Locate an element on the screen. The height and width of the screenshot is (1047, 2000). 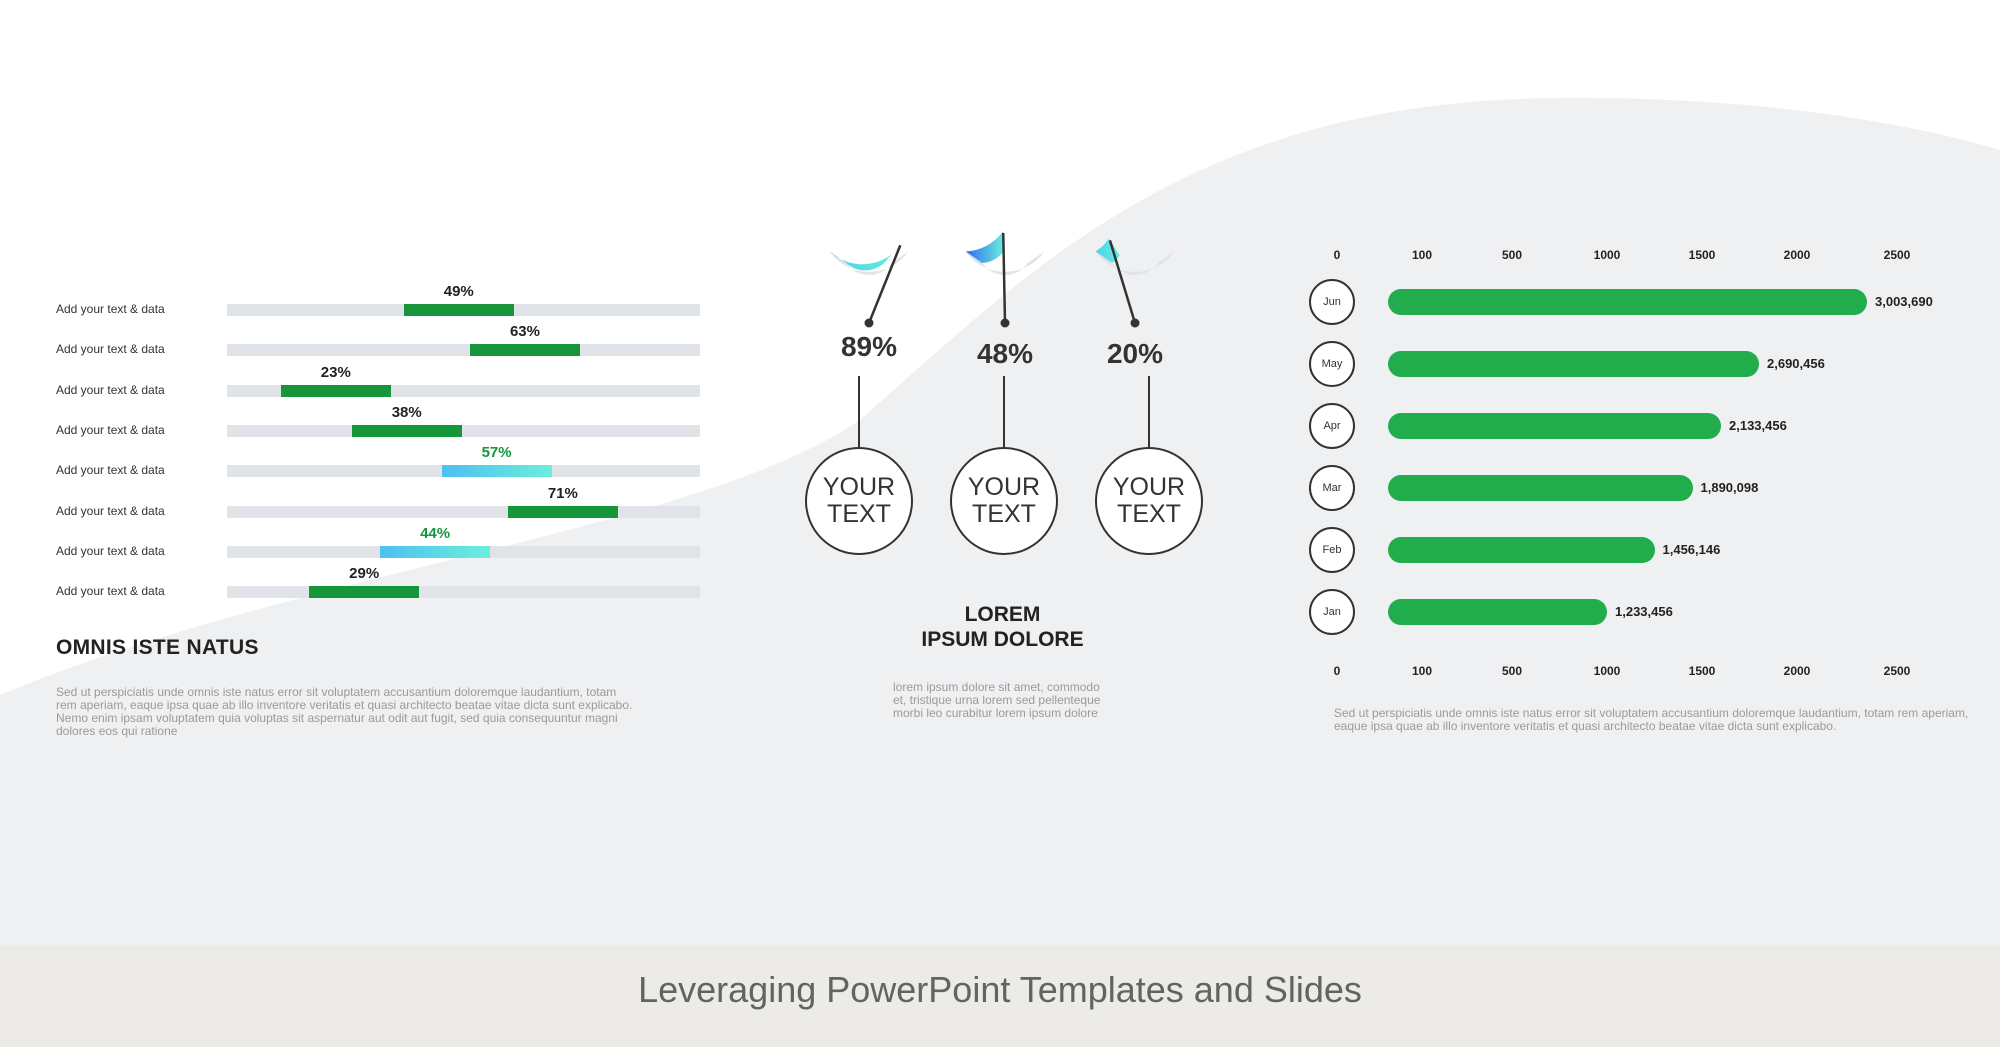
progress-percent-label: 63% is located at coordinates (524, 332).